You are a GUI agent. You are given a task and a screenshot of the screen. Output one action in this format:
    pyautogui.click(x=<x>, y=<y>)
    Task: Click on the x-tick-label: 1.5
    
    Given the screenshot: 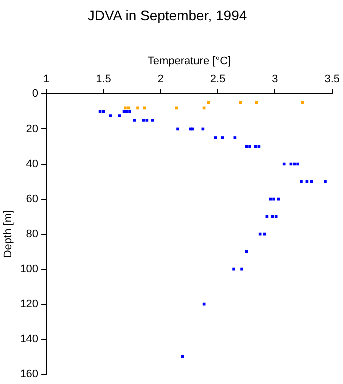 What is the action you would take?
    pyautogui.click(x=104, y=80)
    